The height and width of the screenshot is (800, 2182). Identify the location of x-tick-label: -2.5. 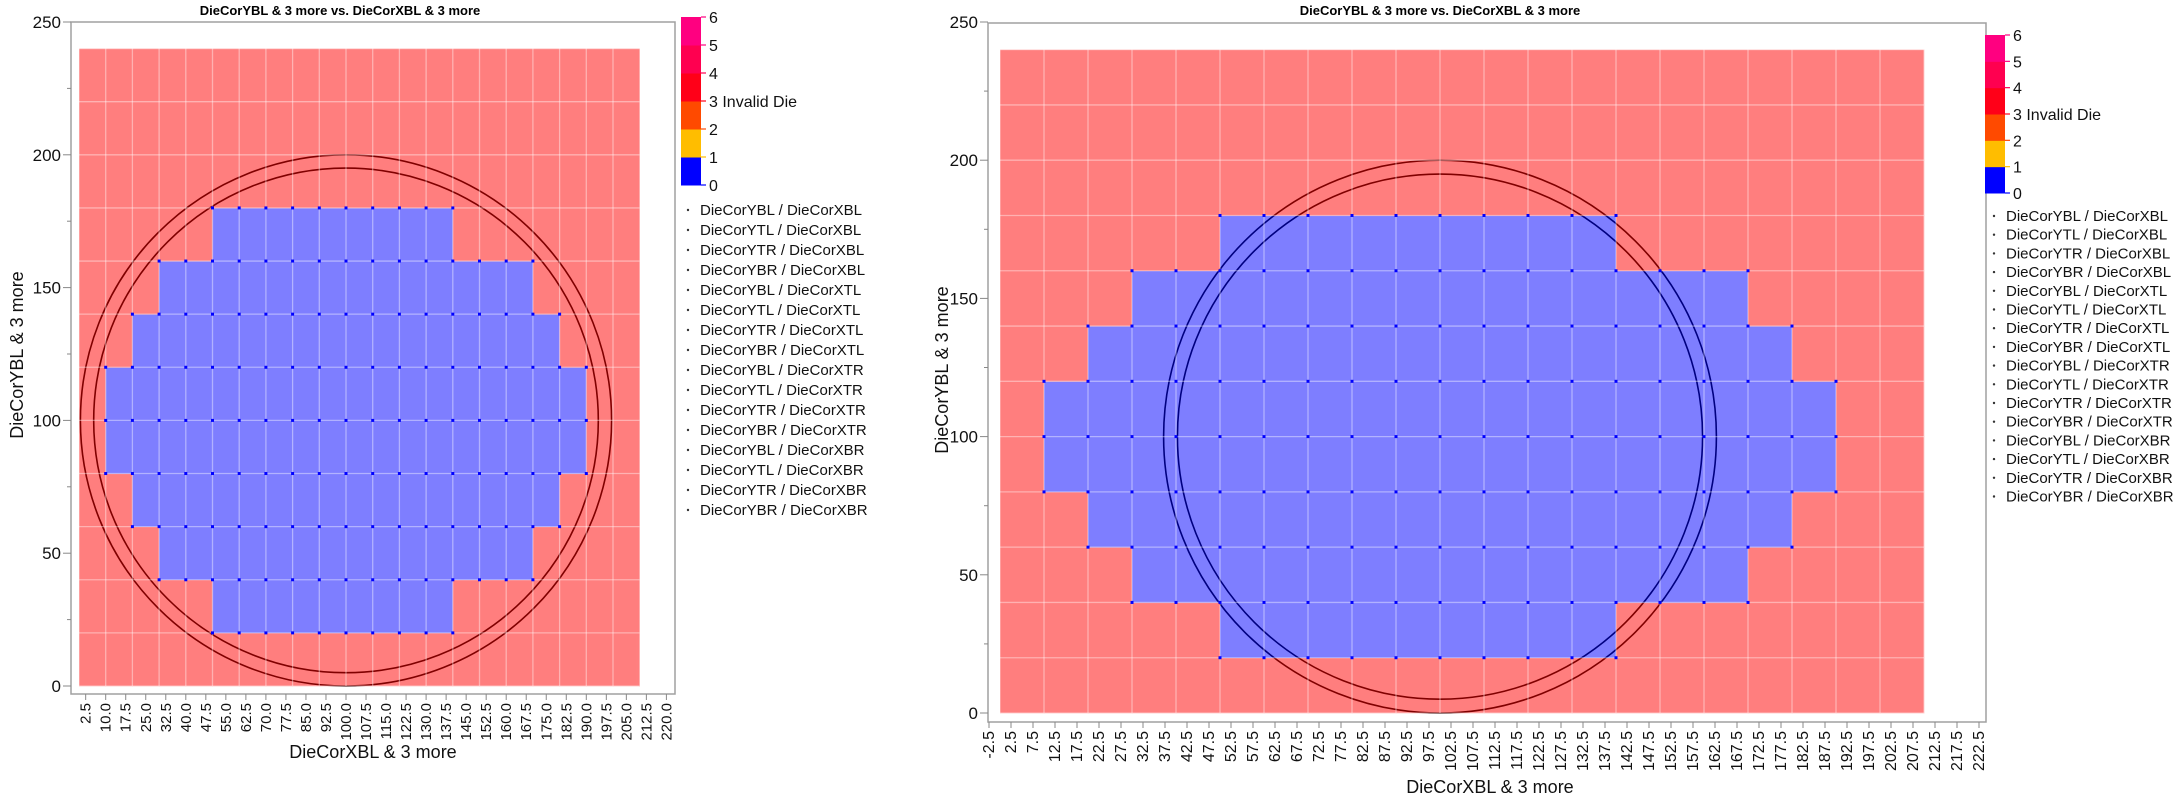
(989, 745).